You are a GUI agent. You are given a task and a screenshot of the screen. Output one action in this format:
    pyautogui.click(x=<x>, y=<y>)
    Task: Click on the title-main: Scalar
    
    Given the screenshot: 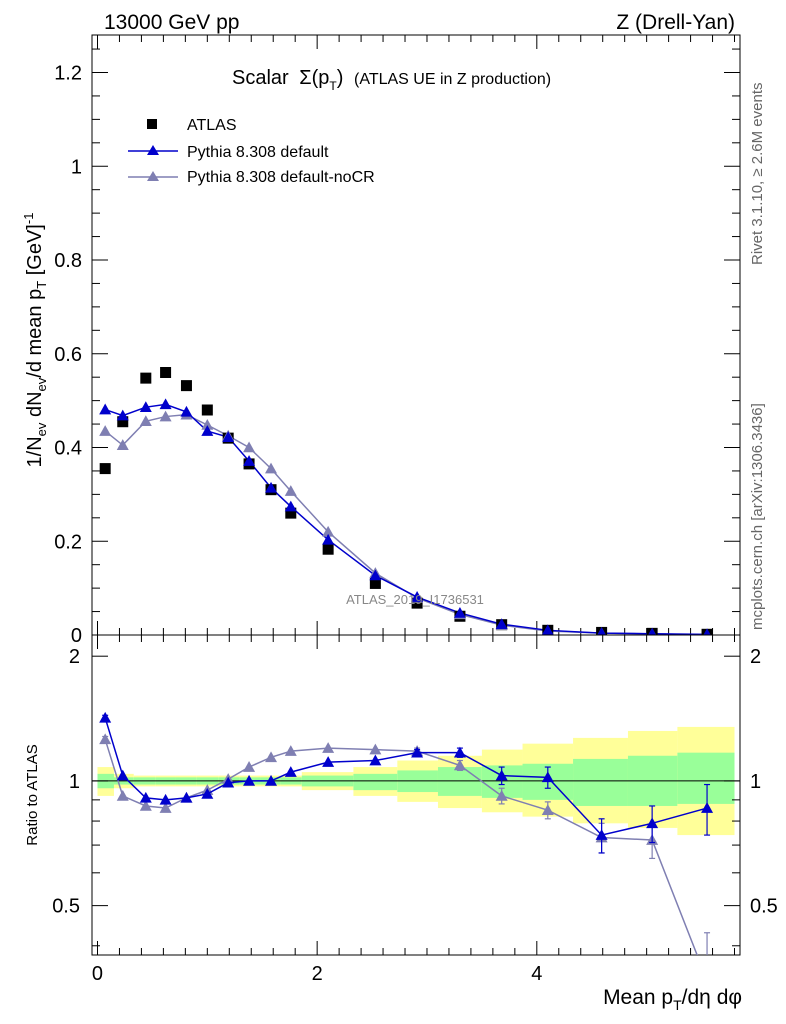 What is the action you would take?
    pyautogui.click(x=260, y=78)
    